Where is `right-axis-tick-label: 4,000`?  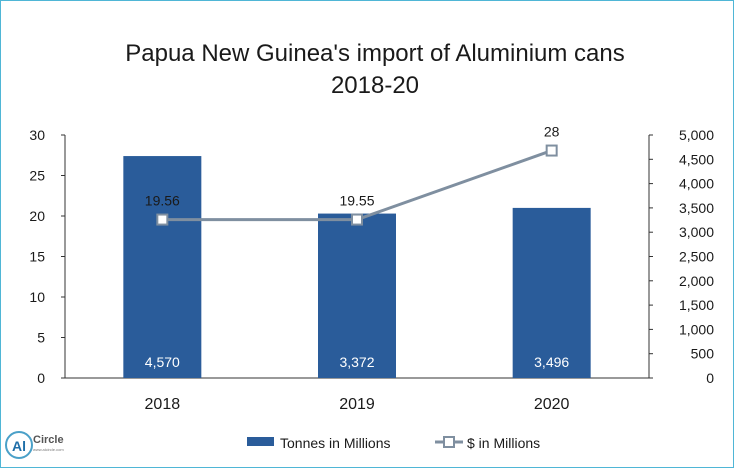
right-axis-tick-label: 4,000 is located at coordinates (696, 184).